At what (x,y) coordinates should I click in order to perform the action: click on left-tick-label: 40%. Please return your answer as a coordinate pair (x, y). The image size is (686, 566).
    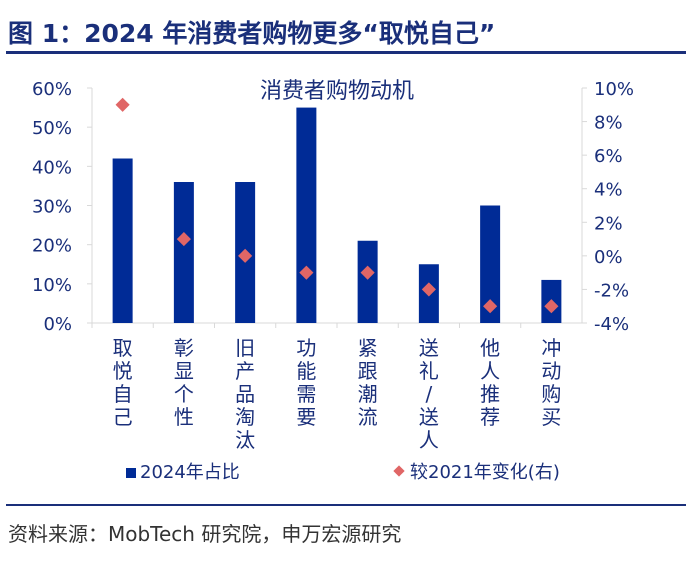
    Looking at the image, I should click on (52, 167).